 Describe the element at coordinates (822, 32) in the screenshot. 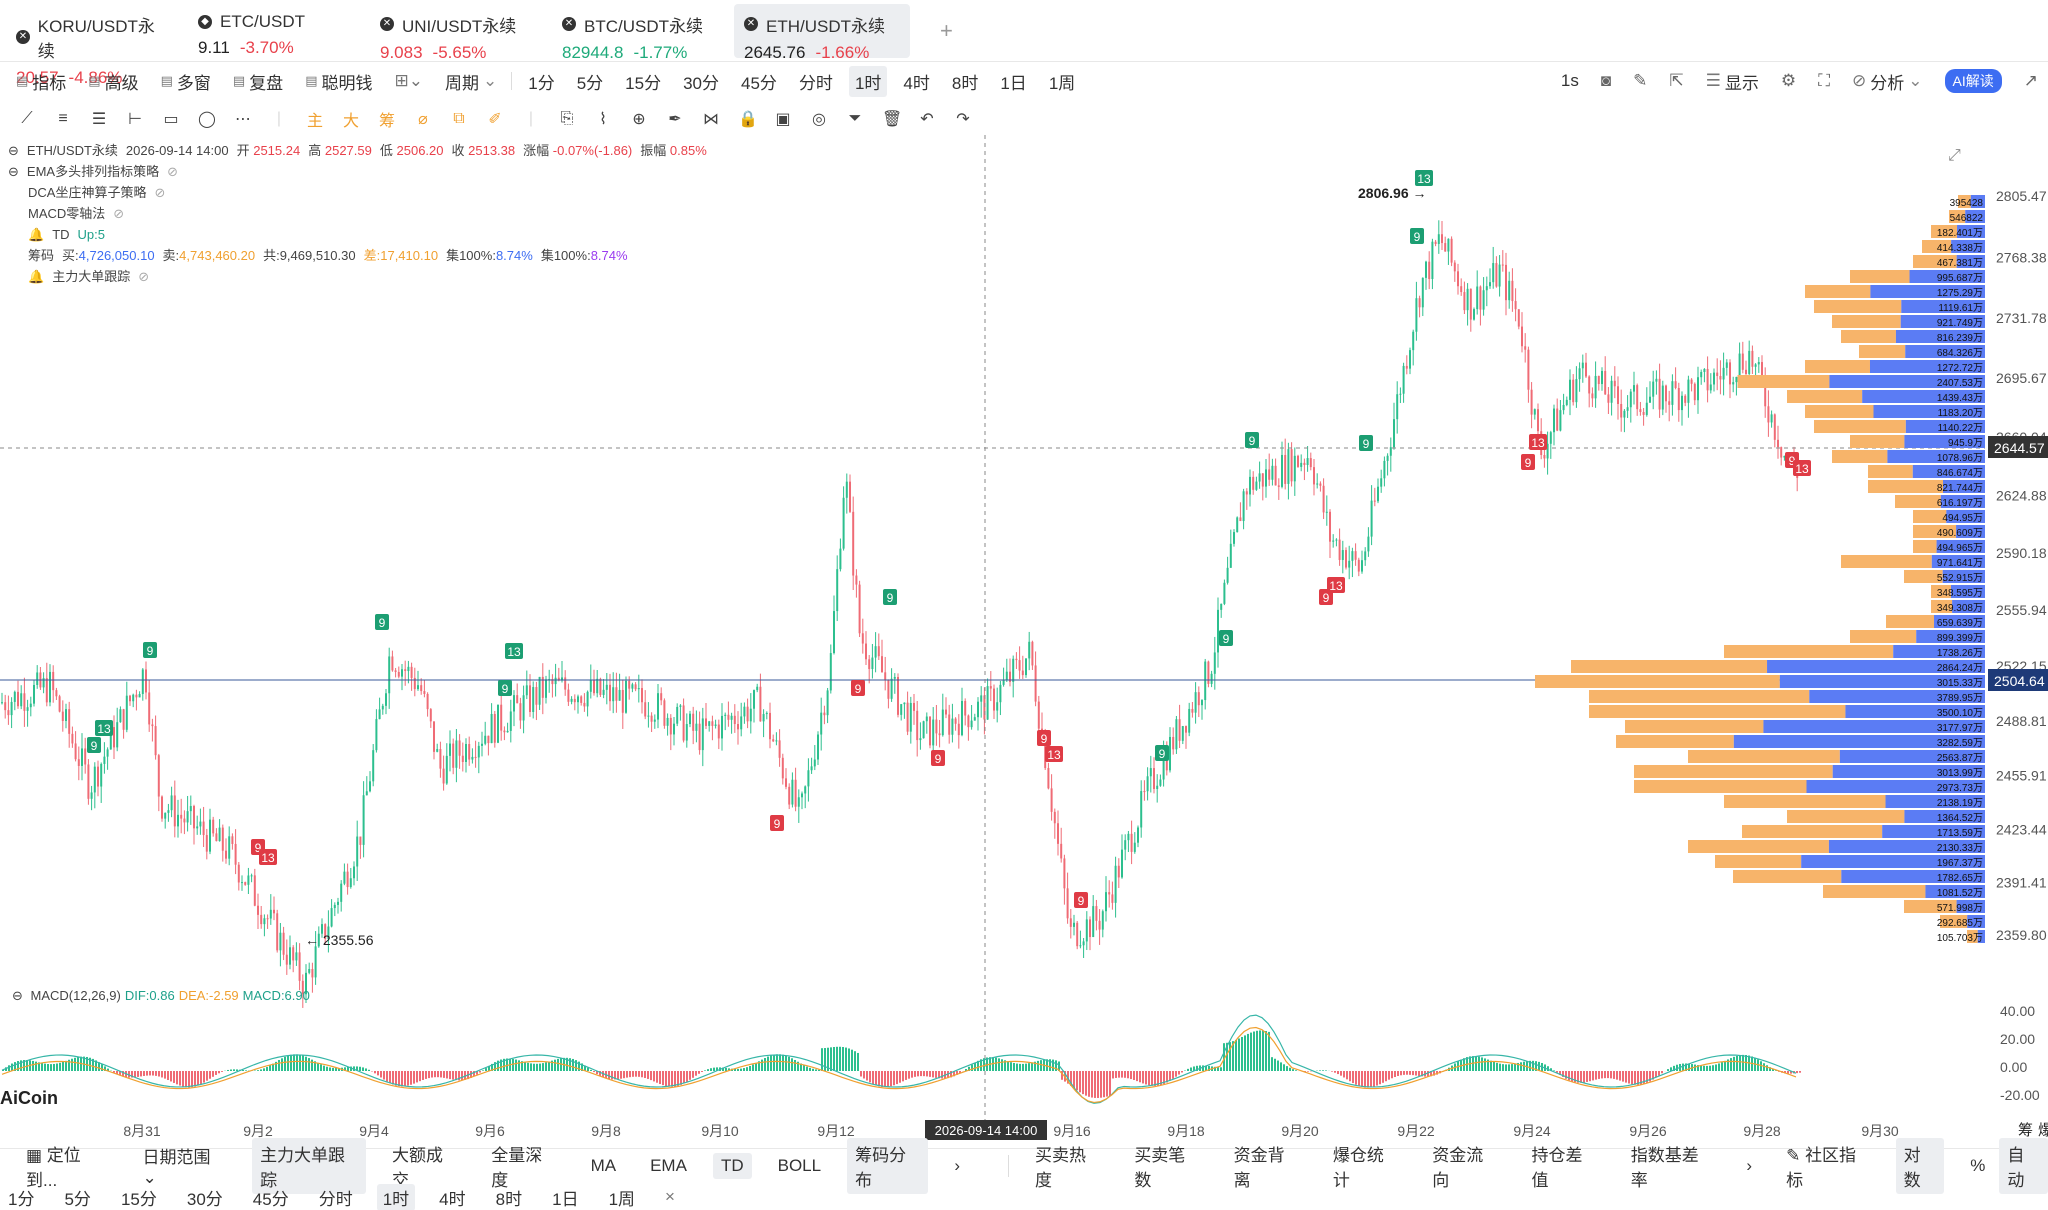

I see `tab-ETH/USDT永续: ✕ ETH/USDT永续 2645.76 -1.66%` at that location.